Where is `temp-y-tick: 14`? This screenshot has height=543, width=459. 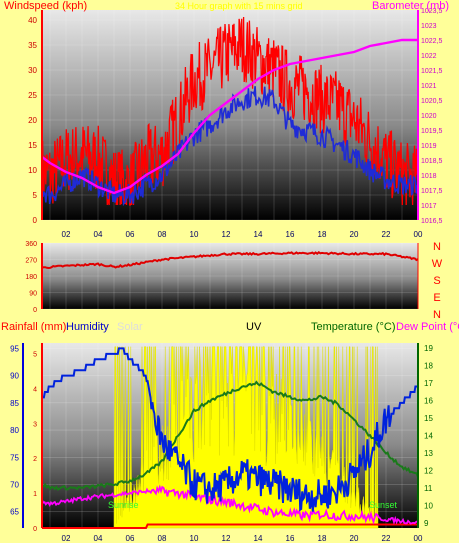
temp-y-tick: 14 is located at coordinates (428, 436).